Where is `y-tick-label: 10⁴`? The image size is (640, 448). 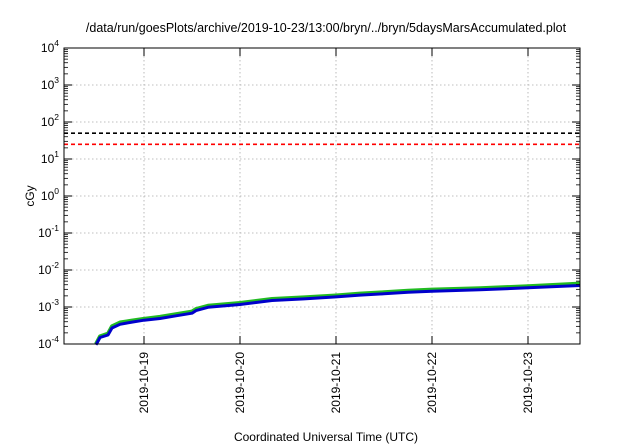
y-tick-label: 10⁴ is located at coordinates (50, 46).